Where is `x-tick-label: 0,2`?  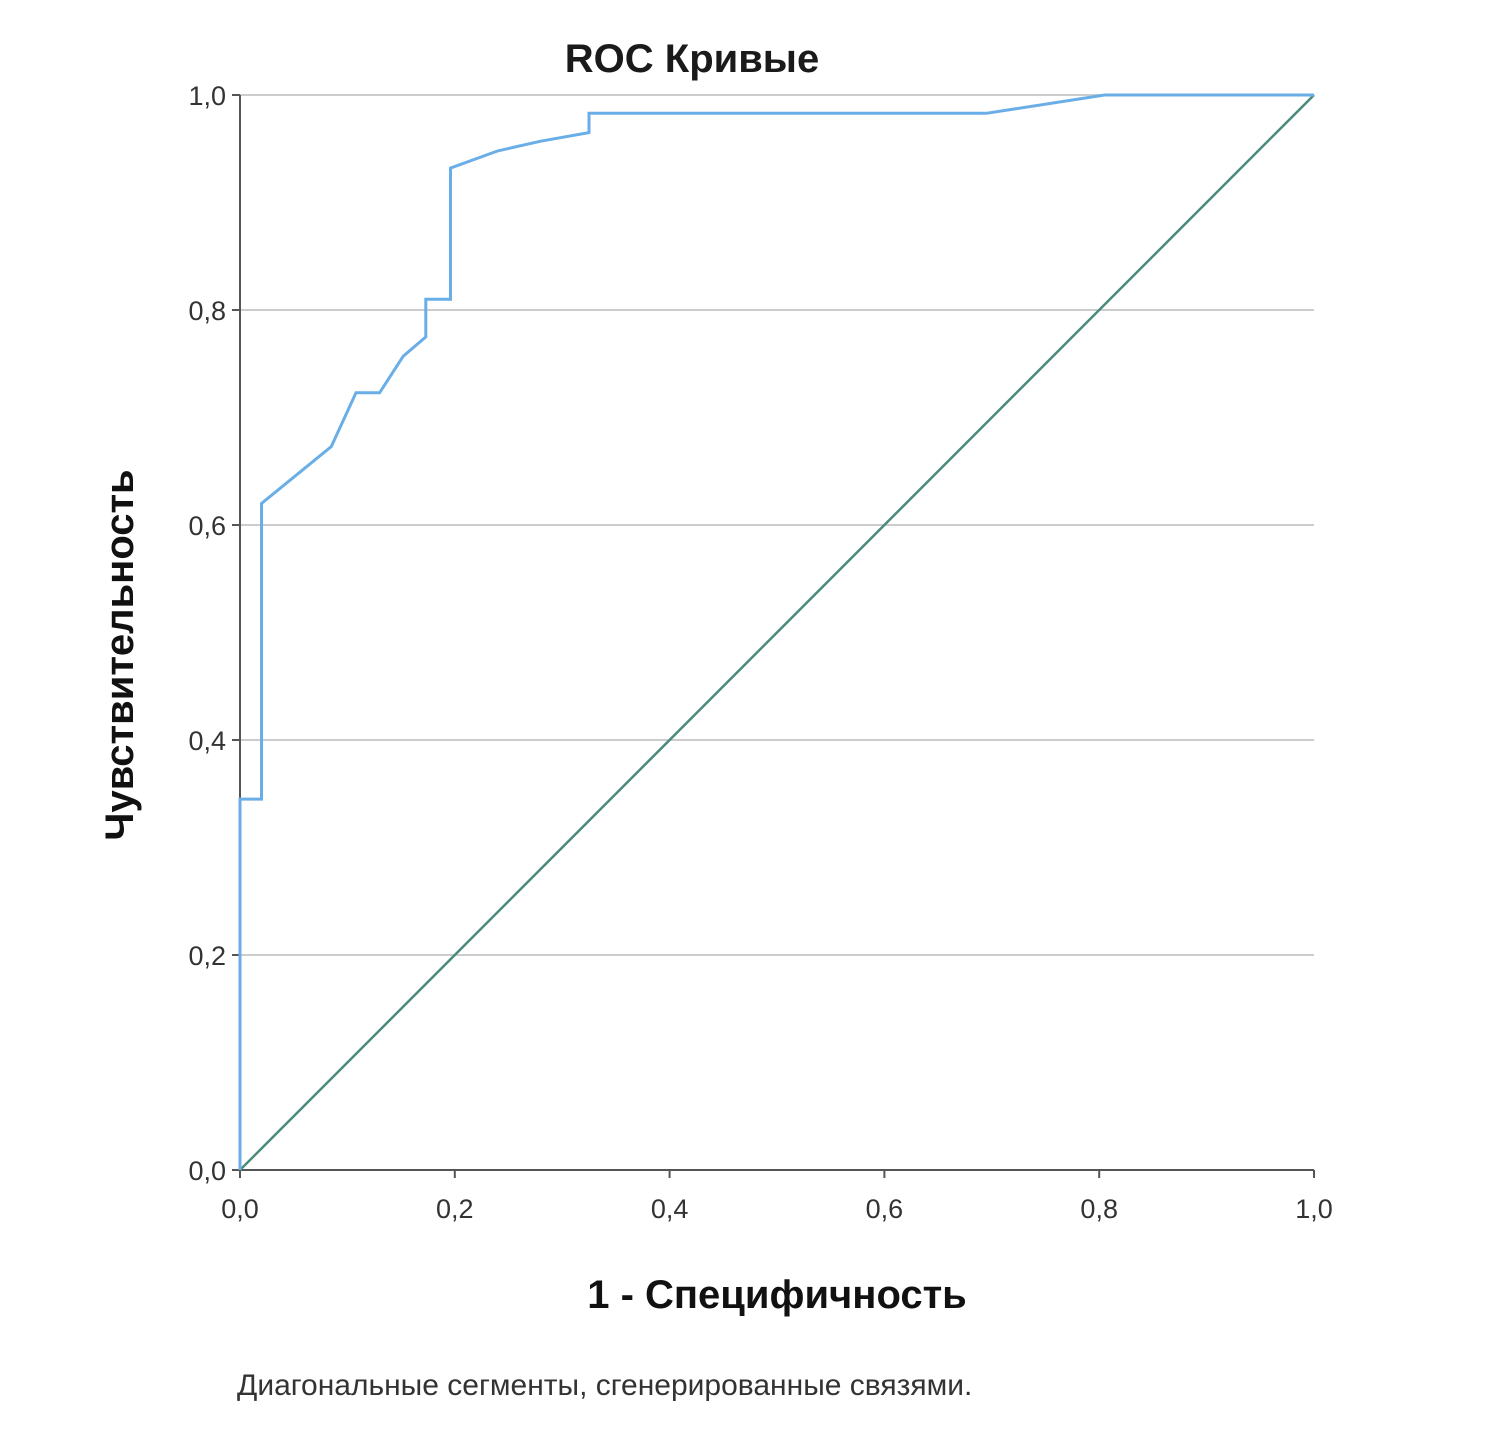 x-tick-label: 0,2 is located at coordinates (455, 1209).